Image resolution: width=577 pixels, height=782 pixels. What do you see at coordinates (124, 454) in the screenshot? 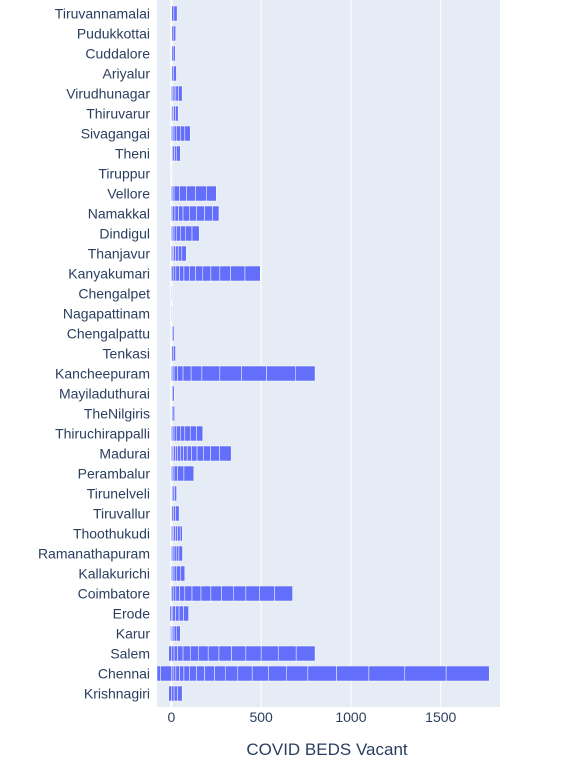
I see `y-tick-label: Madurai` at bounding box center [124, 454].